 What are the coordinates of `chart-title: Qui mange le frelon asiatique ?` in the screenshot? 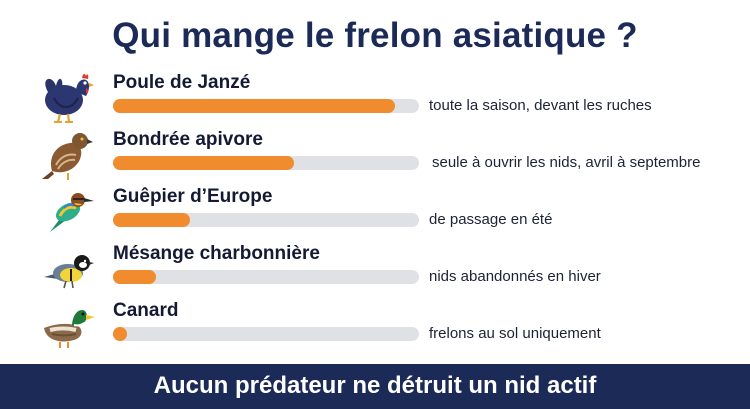 It's located at (375, 35).